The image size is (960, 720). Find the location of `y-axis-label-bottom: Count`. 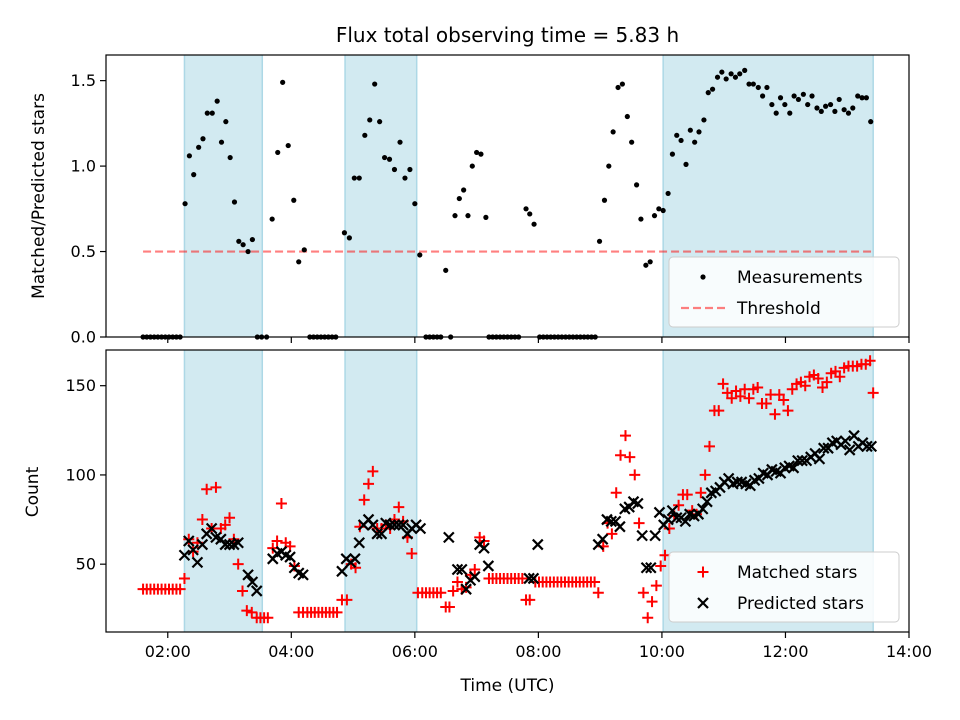

y-axis-label-bottom: Count is located at coordinates (33, 491).